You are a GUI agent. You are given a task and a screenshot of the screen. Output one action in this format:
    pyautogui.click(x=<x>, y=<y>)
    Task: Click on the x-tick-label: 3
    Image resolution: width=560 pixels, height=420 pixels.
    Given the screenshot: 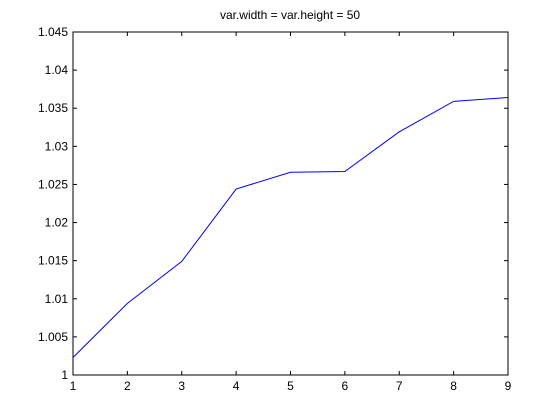 What is the action you would take?
    pyautogui.click(x=181, y=386)
    